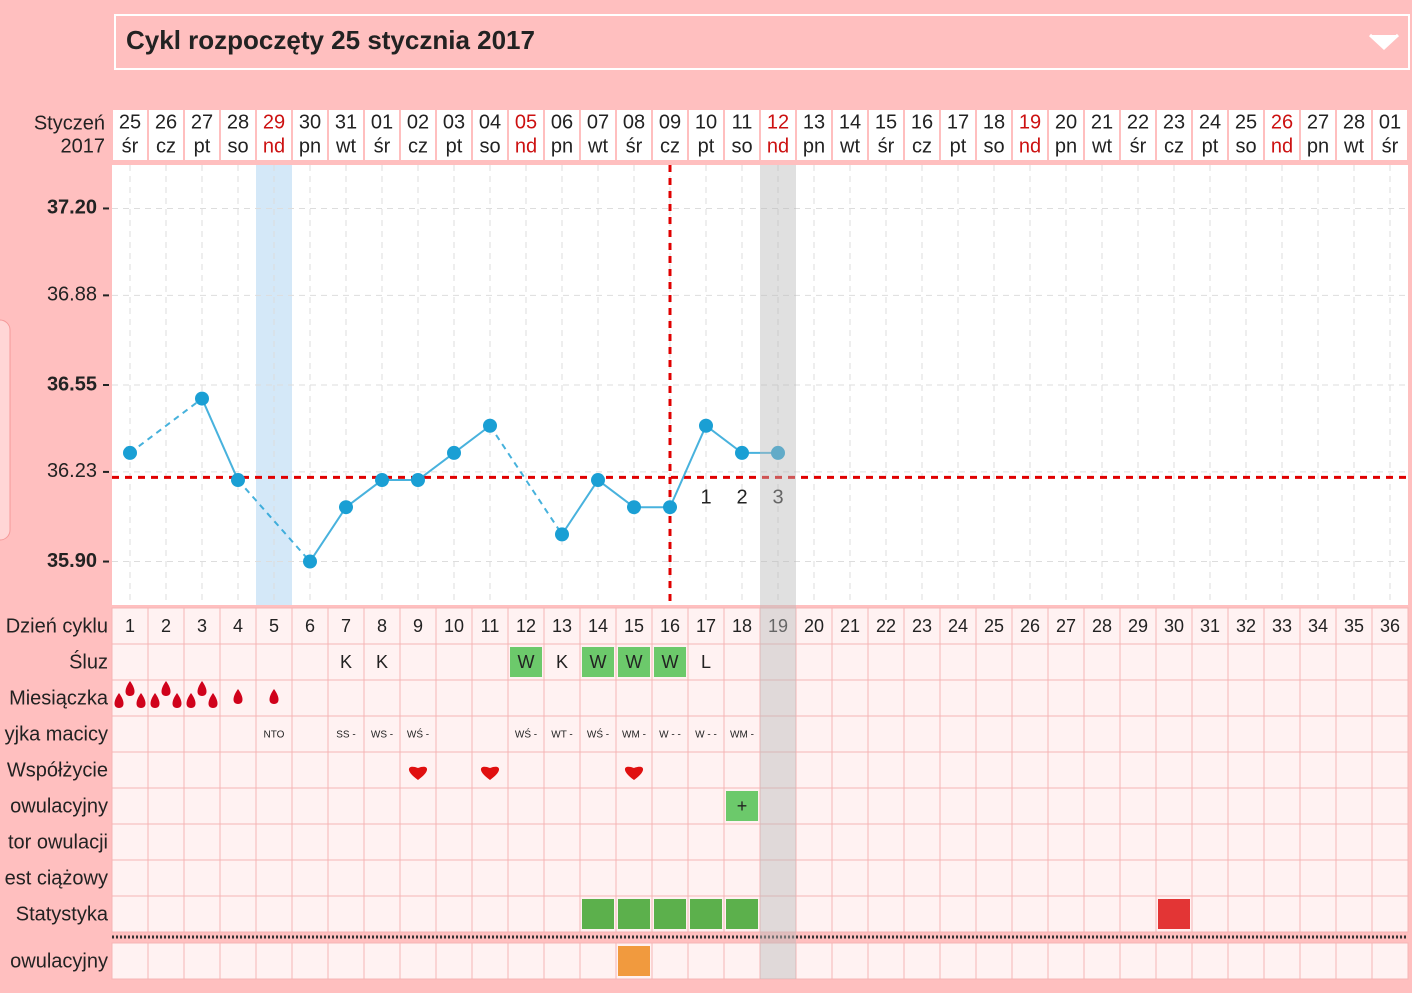  What do you see at coordinates (69, 123) in the screenshot?
I see `month: Styczeń` at bounding box center [69, 123].